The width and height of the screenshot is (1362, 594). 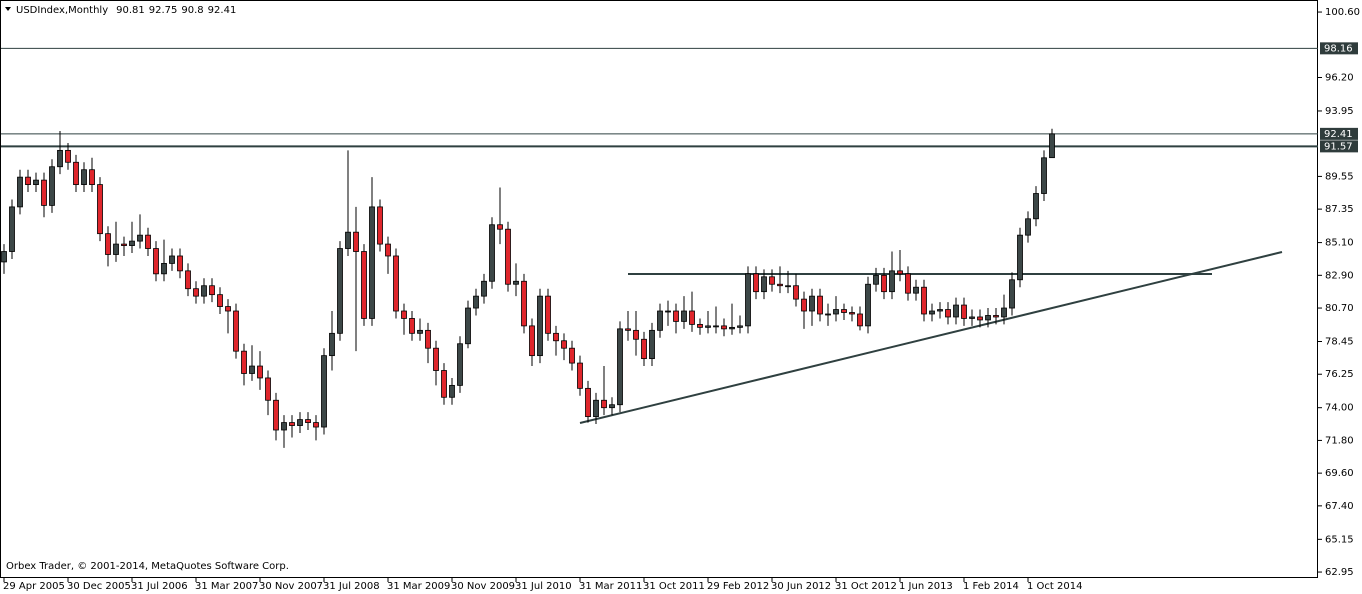 I want to click on y-tick-label: 87.35, so click(x=1339, y=209).